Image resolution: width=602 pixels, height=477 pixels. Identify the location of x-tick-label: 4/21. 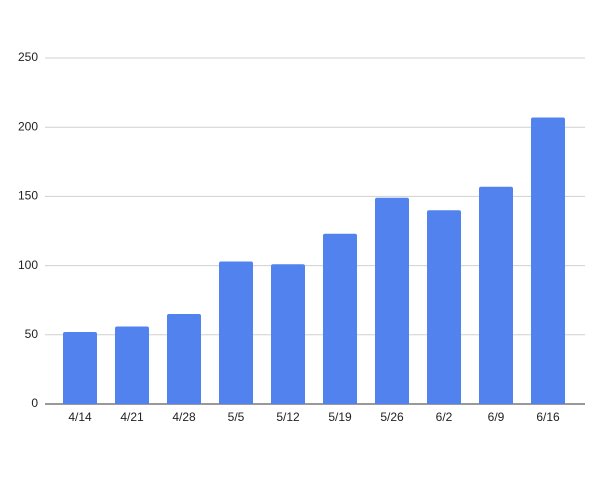
(132, 417).